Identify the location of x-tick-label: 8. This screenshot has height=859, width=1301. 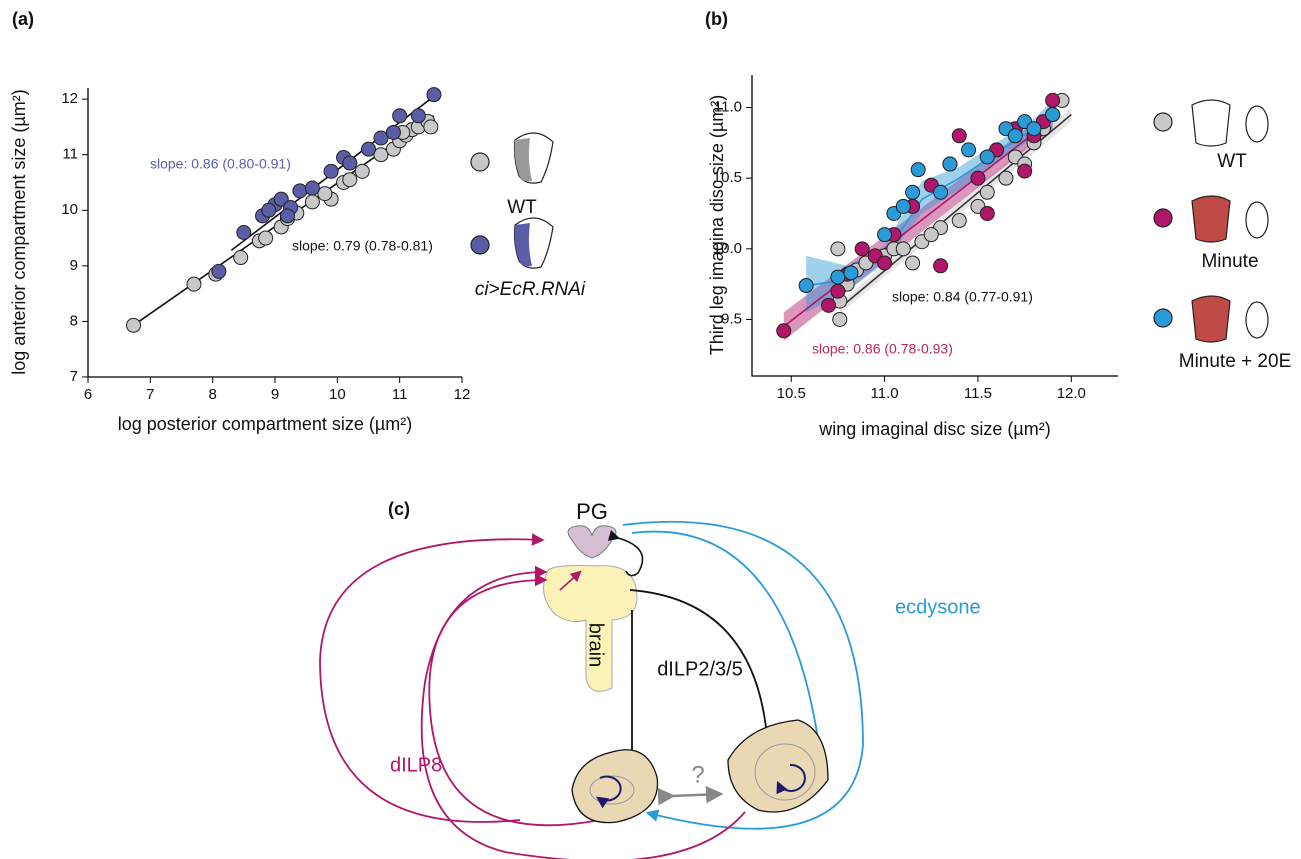
(212, 394).